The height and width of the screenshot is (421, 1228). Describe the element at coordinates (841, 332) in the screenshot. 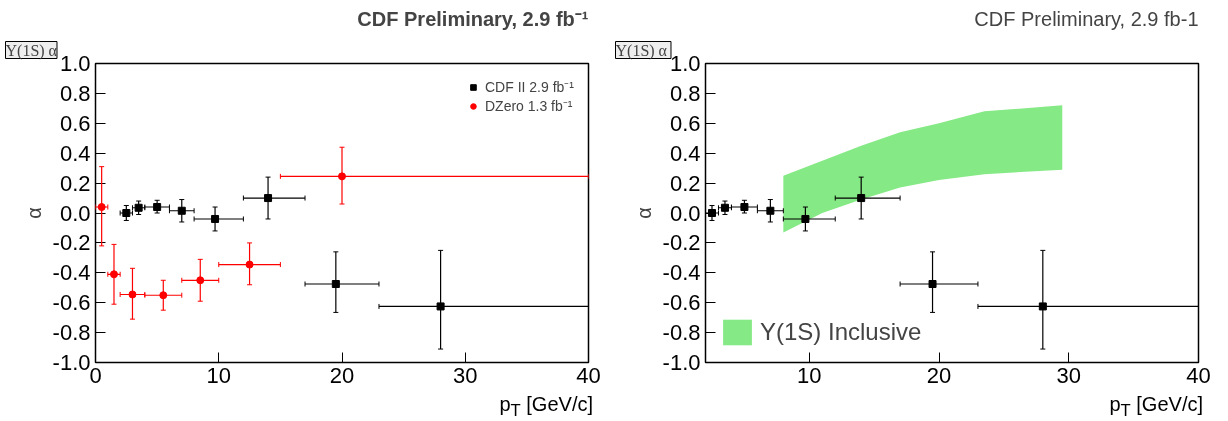

I see `legend-label: Υ(1S) Inclusive` at that location.